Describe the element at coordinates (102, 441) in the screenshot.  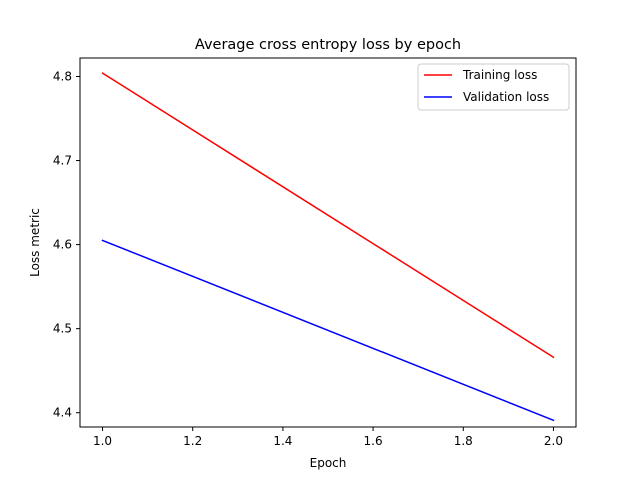
I see `x-tick-label: 1.0` at that location.